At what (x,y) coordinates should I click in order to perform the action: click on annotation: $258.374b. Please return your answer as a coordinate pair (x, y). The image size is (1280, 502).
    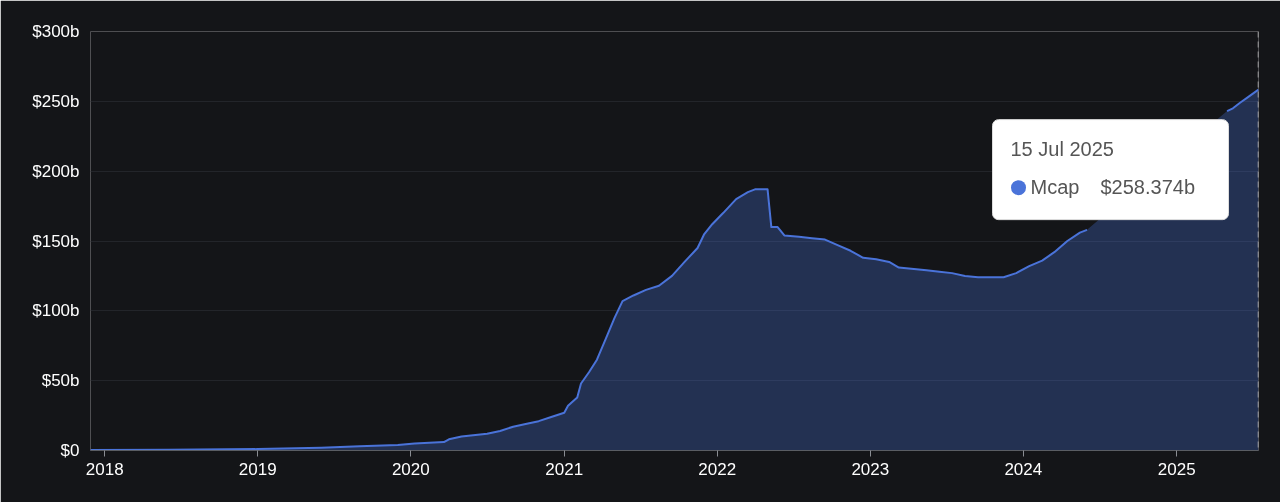
    Looking at the image, I should click on (1148, 186).